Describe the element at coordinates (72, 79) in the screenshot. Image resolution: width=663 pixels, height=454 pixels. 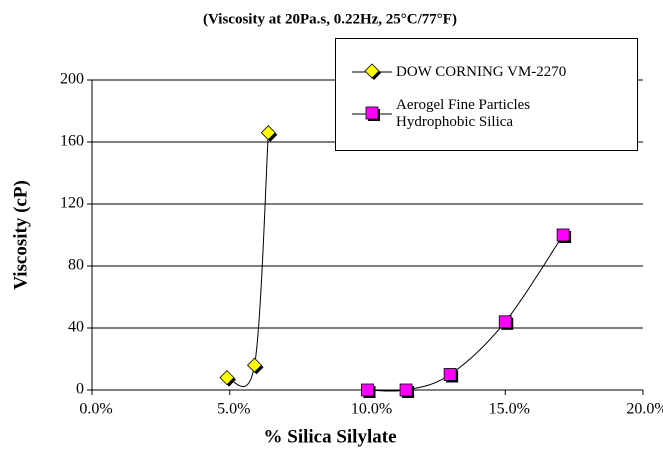
I see `y-tick-label: 200` at that location.